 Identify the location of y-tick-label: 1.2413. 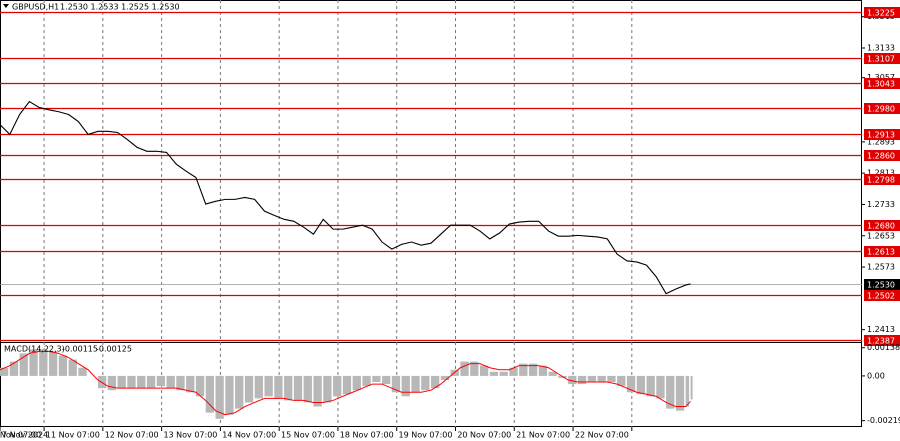
(881, 329).